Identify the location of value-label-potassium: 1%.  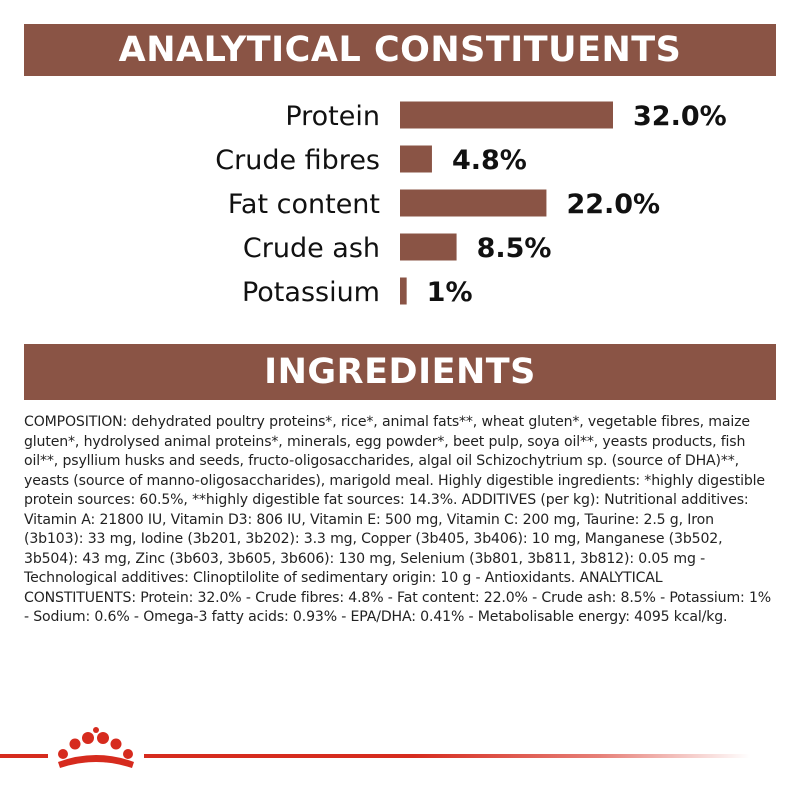
(450, 292).